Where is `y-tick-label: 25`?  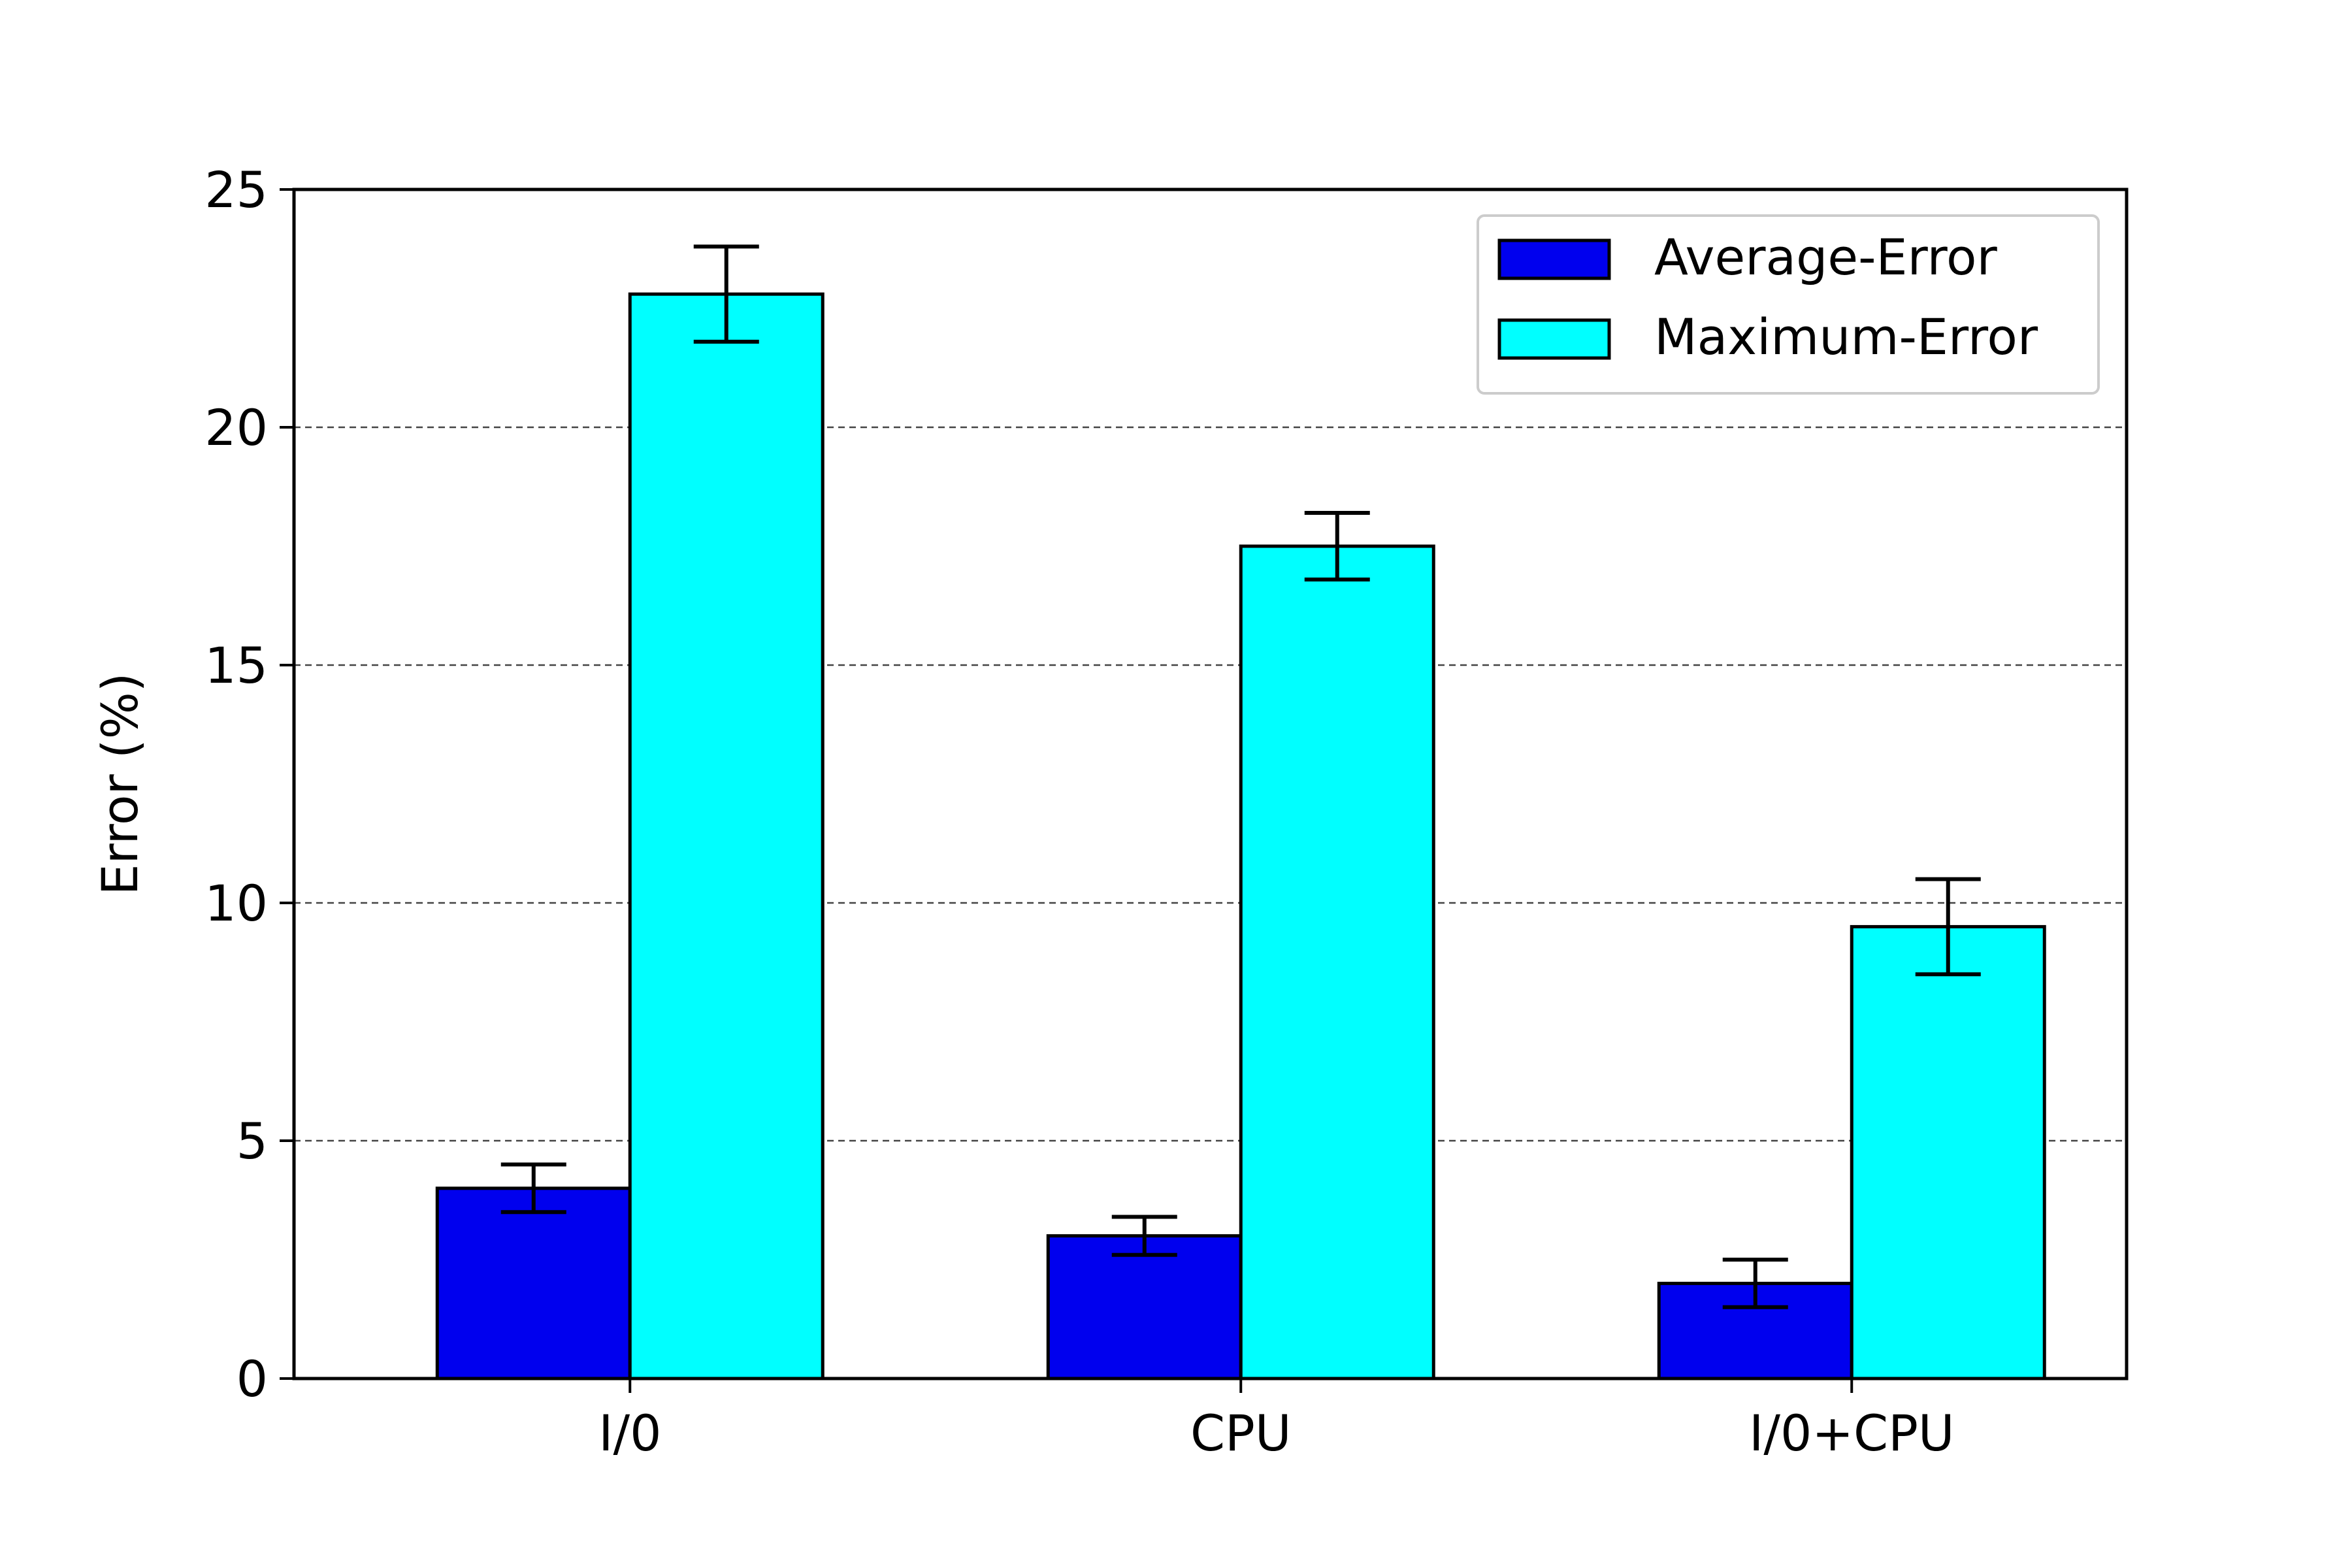
y-tick-label: 25 is located at coordinates (236, 190).